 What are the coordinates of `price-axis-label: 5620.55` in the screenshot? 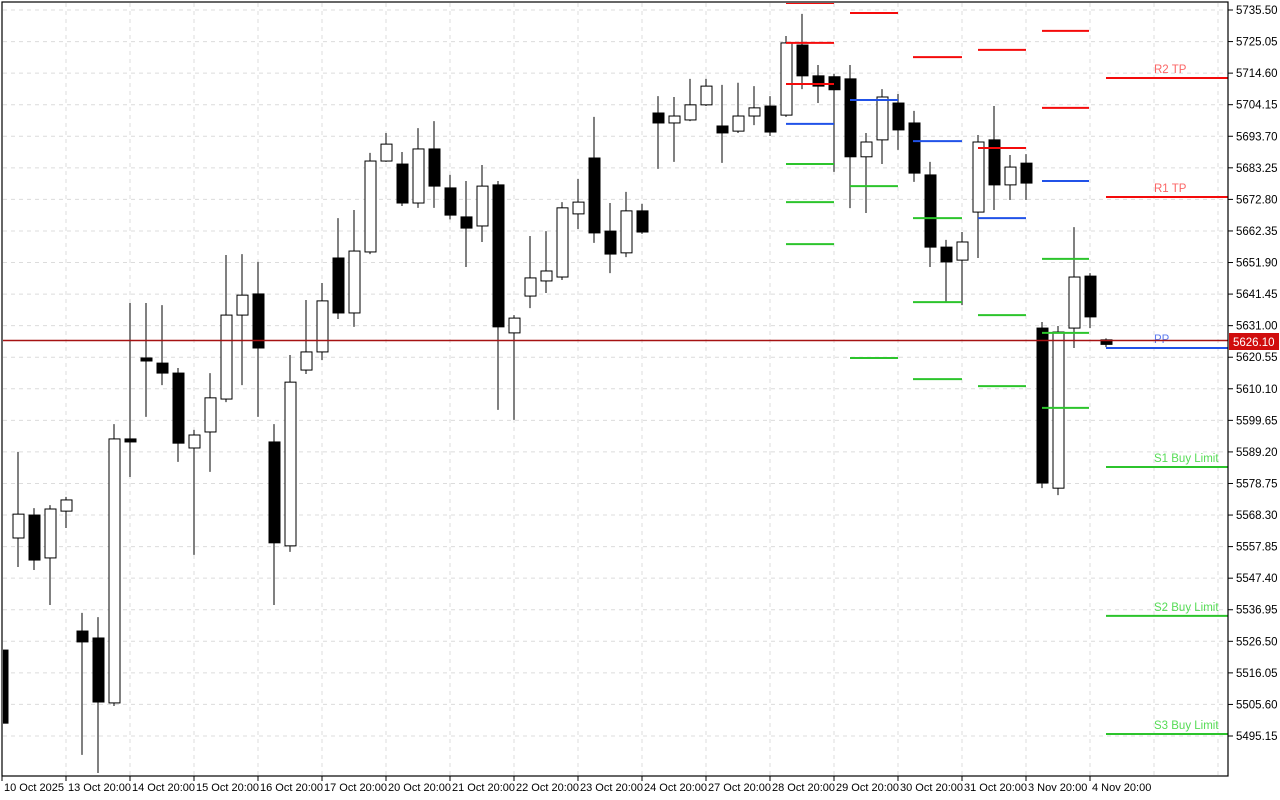 It's located at (1257, 358).